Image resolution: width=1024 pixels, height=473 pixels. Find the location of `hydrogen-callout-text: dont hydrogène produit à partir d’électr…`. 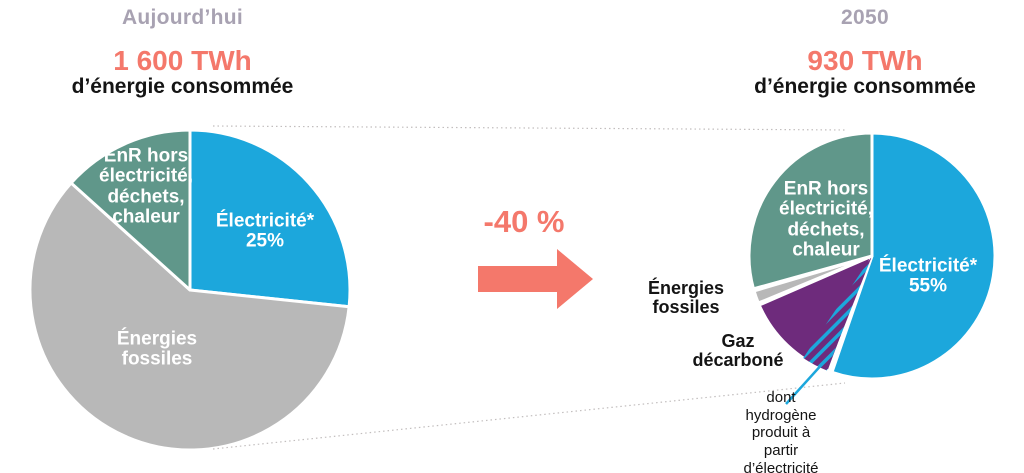

hydrogen-callout-text: dont hydrogène produit à partir d’électr… is located at coordinates (781, 430).